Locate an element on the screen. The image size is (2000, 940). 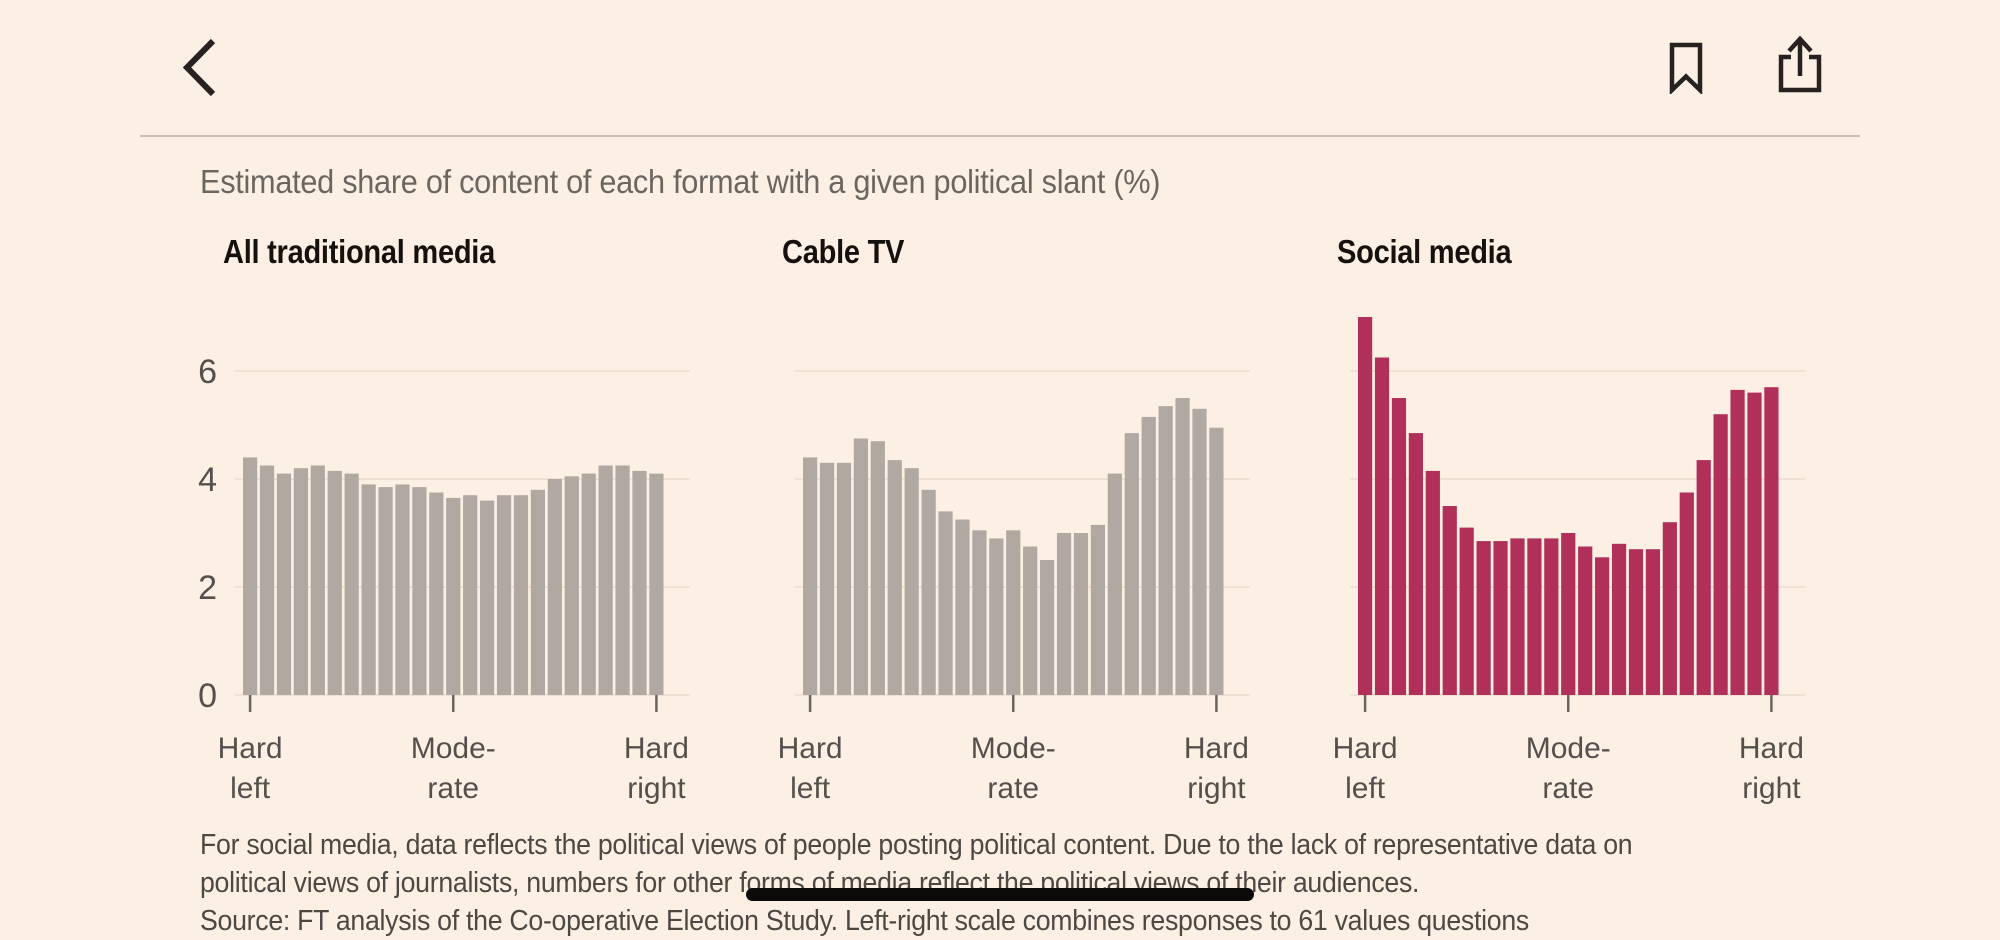
bookmark-button is located at coordinates (1686, 69).